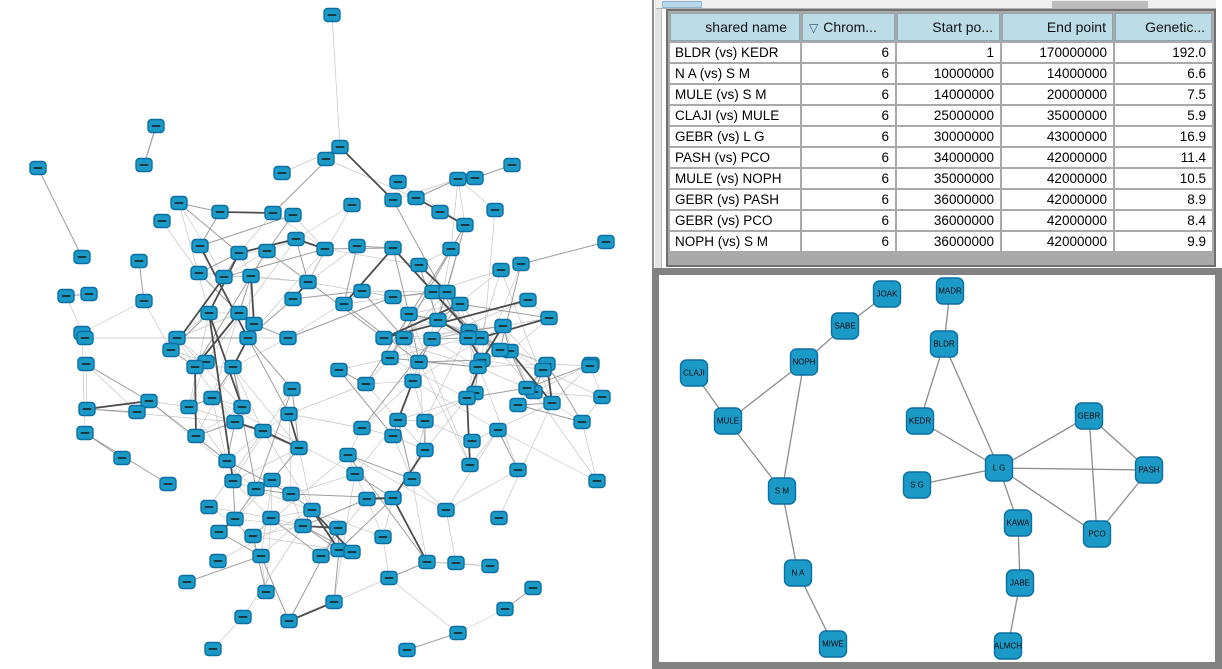 The width and height of the screenshot is (1222, 669). What do you see at coordinates (941, 157) in the screenshot?
I see `table-row: PASH (vs) PCO 6 34000000 42000000 11.4` at bounding box center [941, 157].